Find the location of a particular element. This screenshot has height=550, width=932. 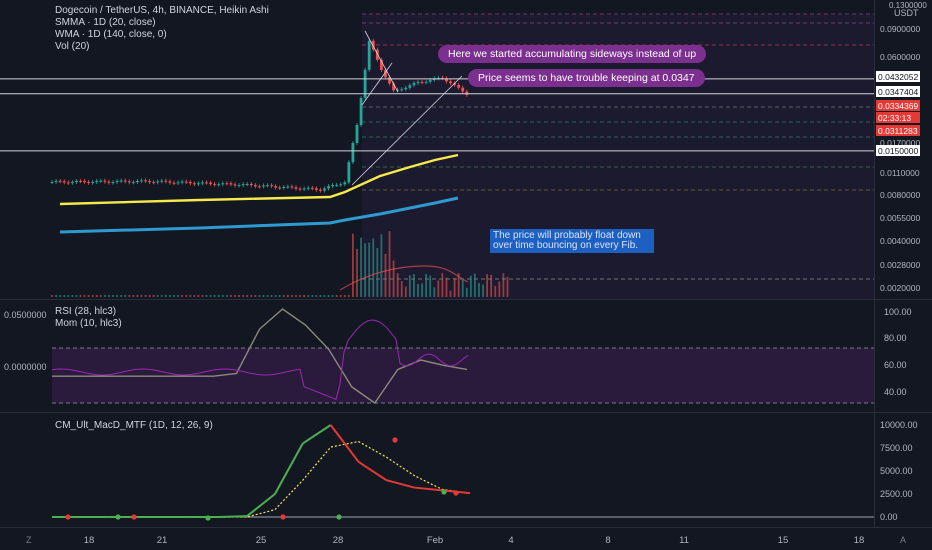

price-label-0: 0.0432052 is located at coordinates (898, 77).